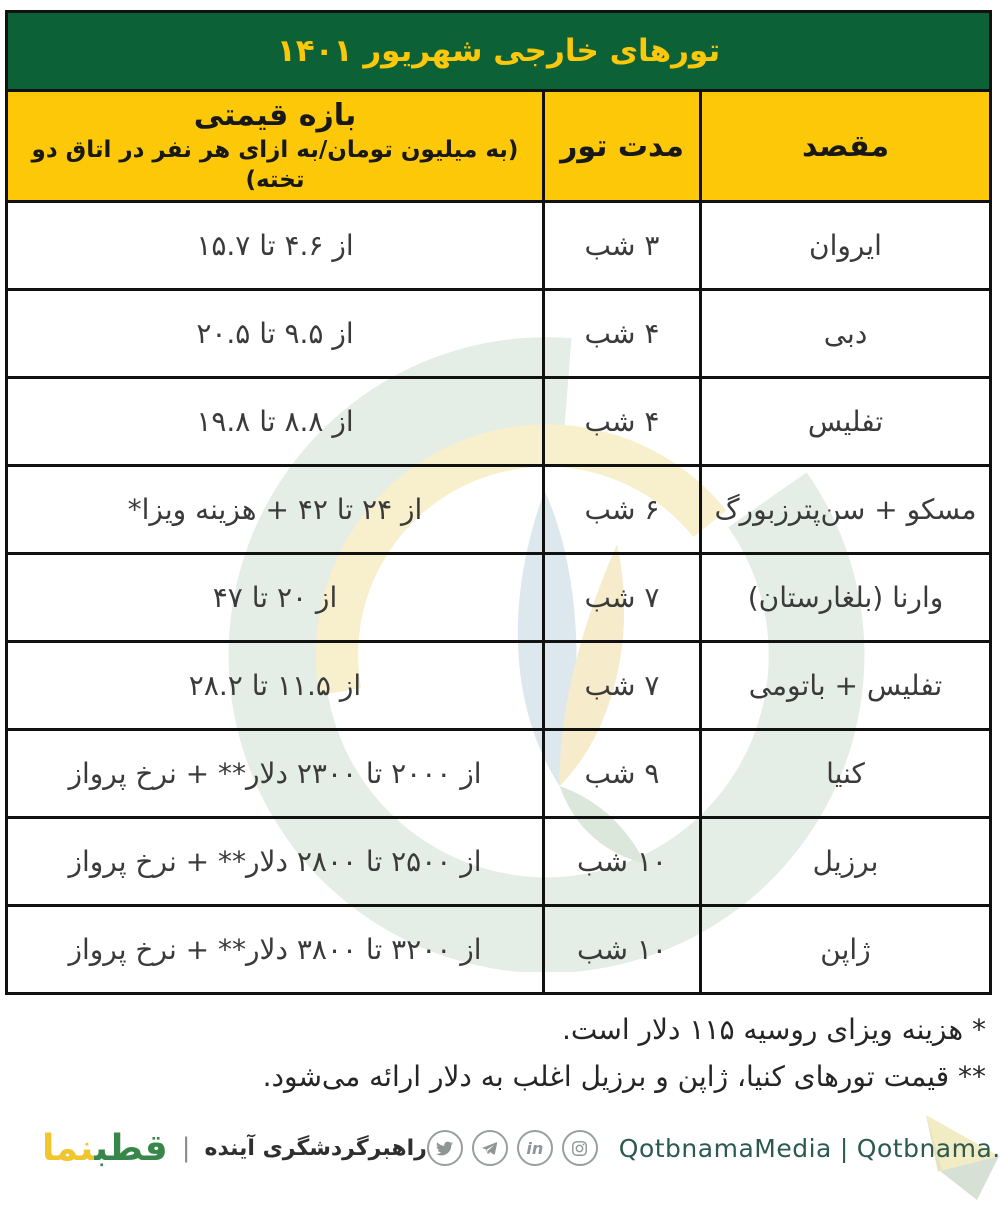 This screenshot has height=1205, width=1000. Describe the element at coordinates (275, 861) in the screenshot. I see `price-cell: از ۲۵۰۰ تا ۲۸۰۰ دلار** + نرخ پرواز` at that location.